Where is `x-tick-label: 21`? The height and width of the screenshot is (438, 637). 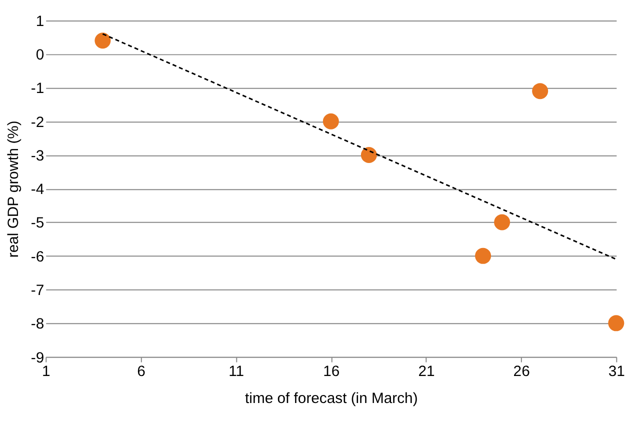 x-tick-label: 21 is located at coordinates (426, 372).